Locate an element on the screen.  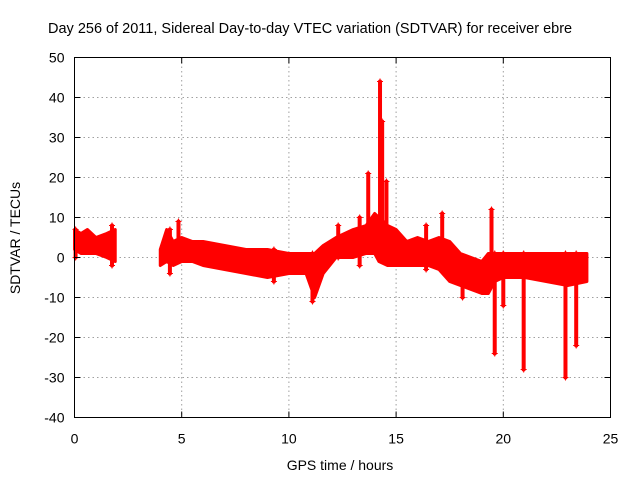
x-tick-label: 0 is located at coordinates (75, 439).